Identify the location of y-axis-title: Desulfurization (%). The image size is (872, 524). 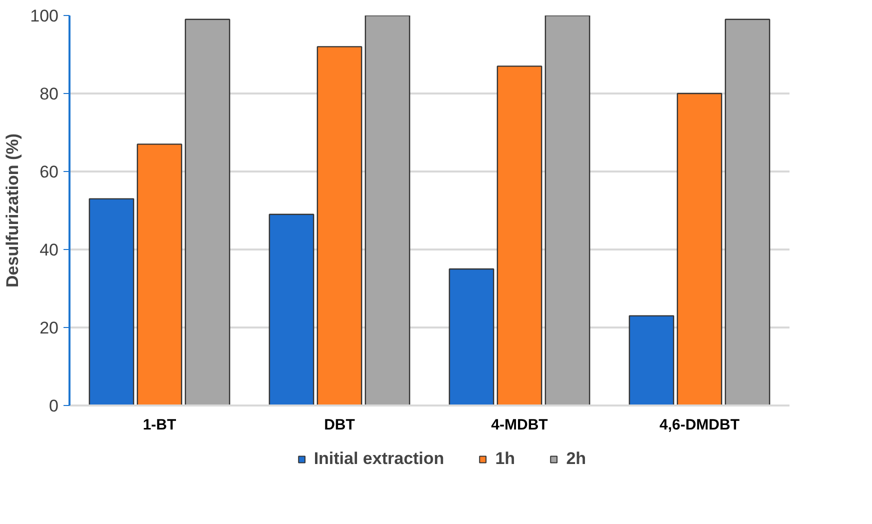
(12, 211).